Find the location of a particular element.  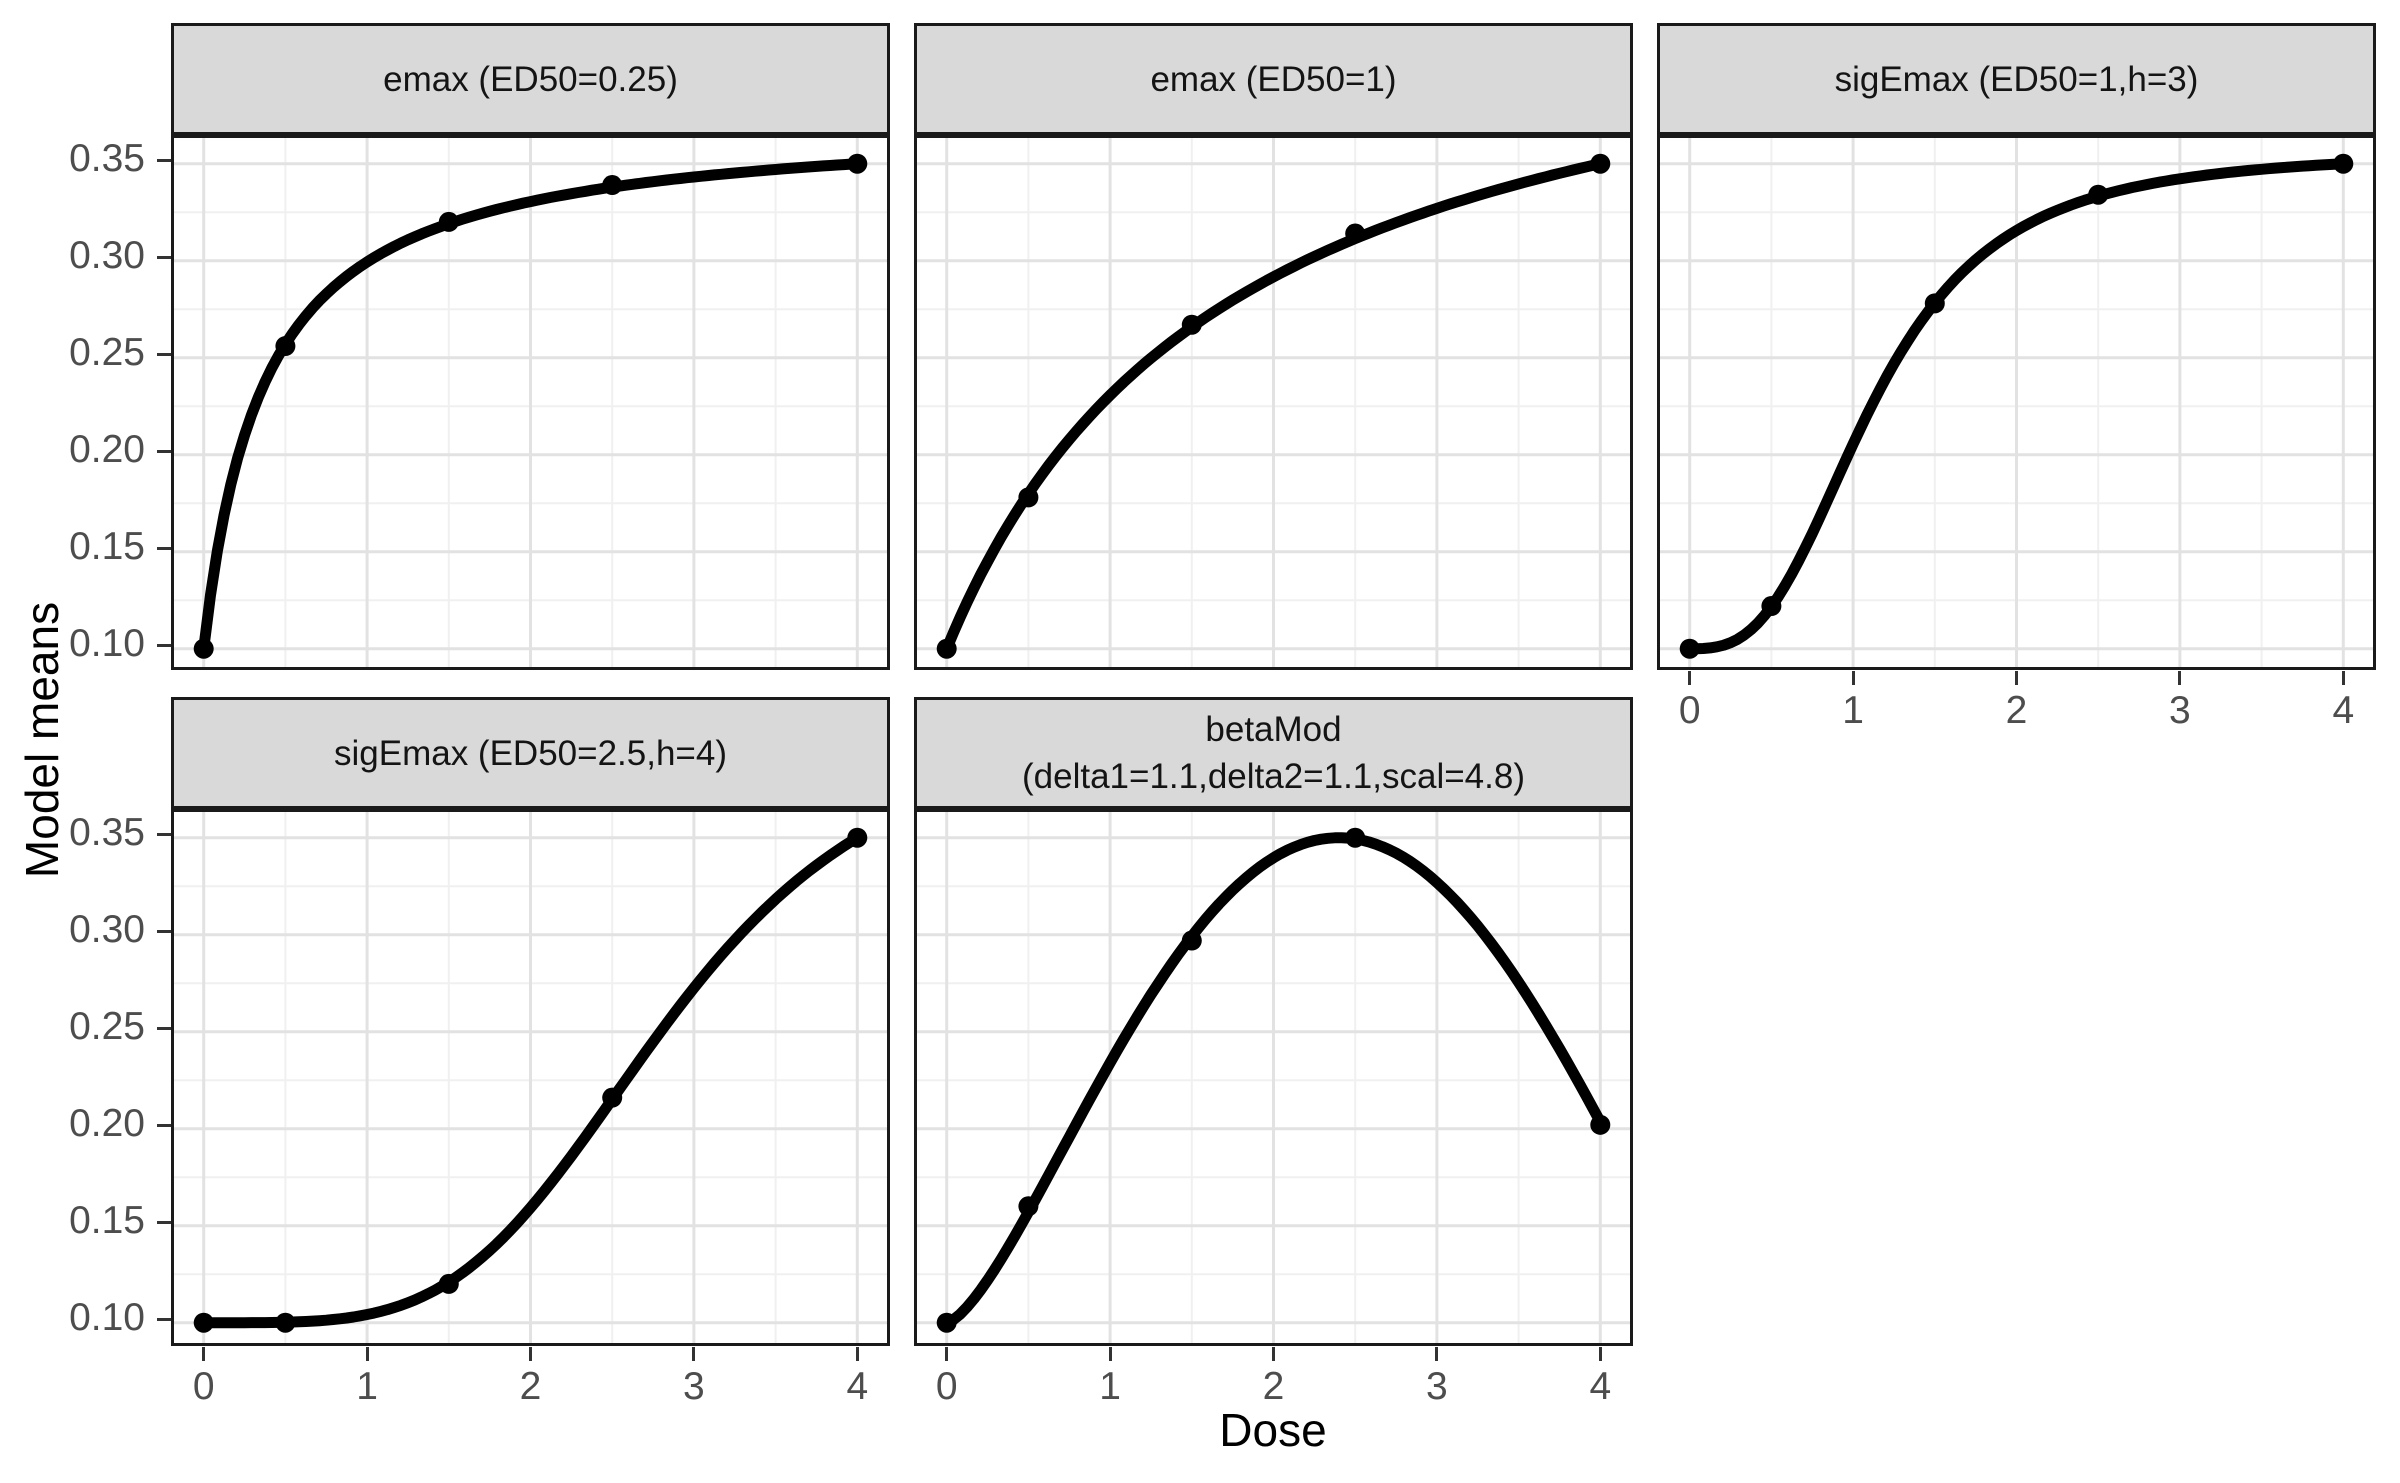

facet-strip-emax-ed50-1-: emax (ED50=1) is located at coordinates (1273, 79).